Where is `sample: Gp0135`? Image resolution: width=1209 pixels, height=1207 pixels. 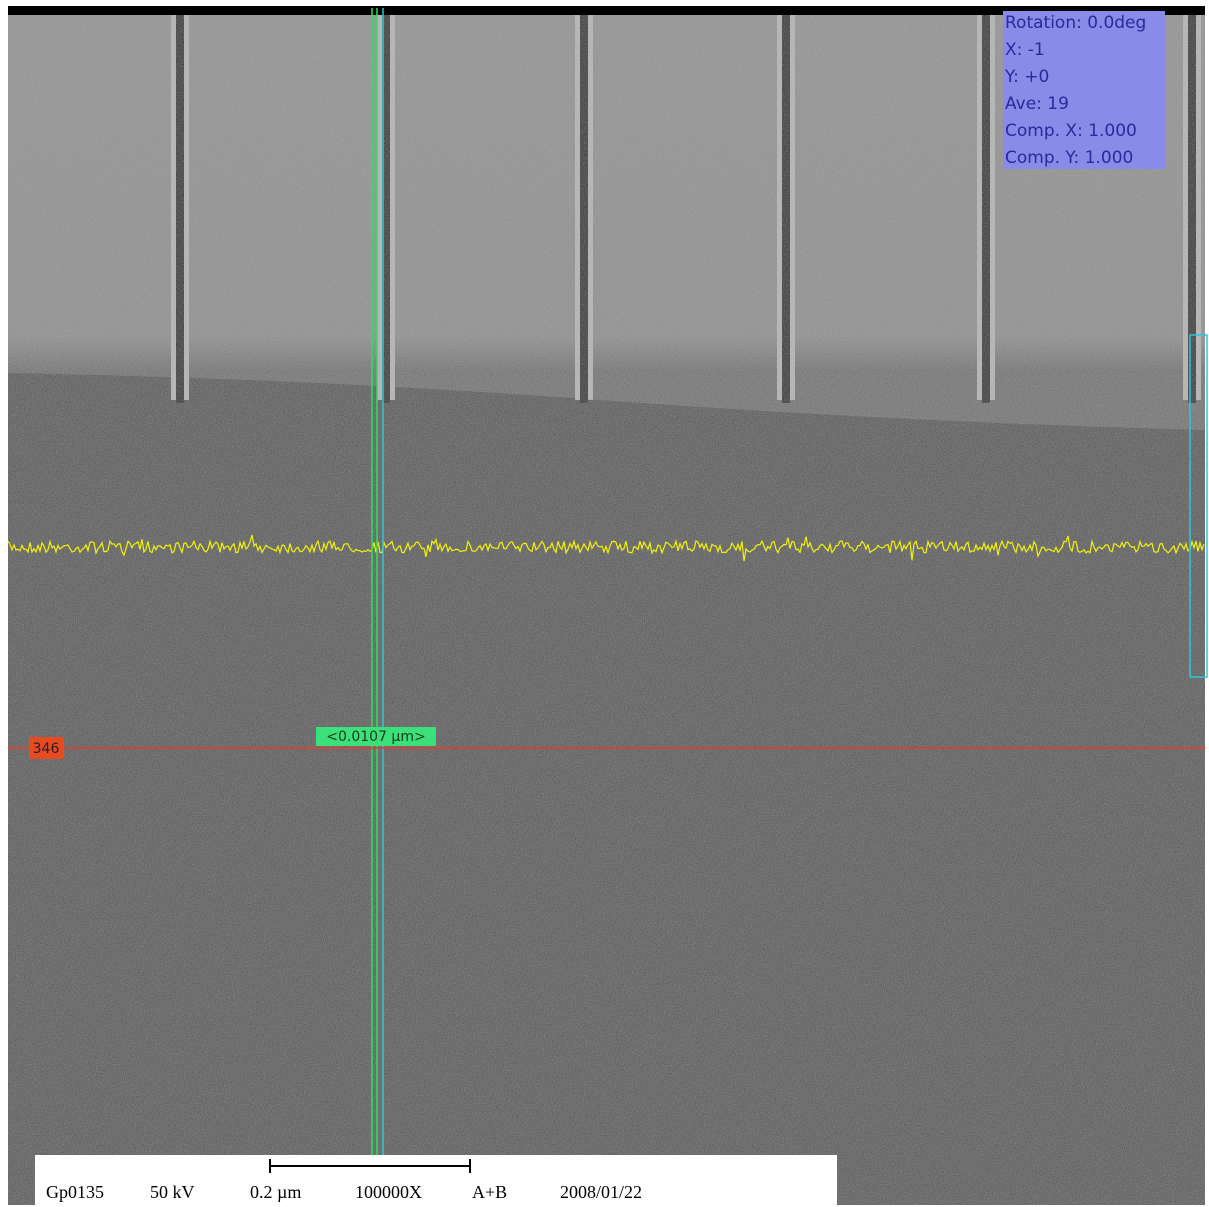 sample: Gp0135 is located at coordinates (75, 1192).